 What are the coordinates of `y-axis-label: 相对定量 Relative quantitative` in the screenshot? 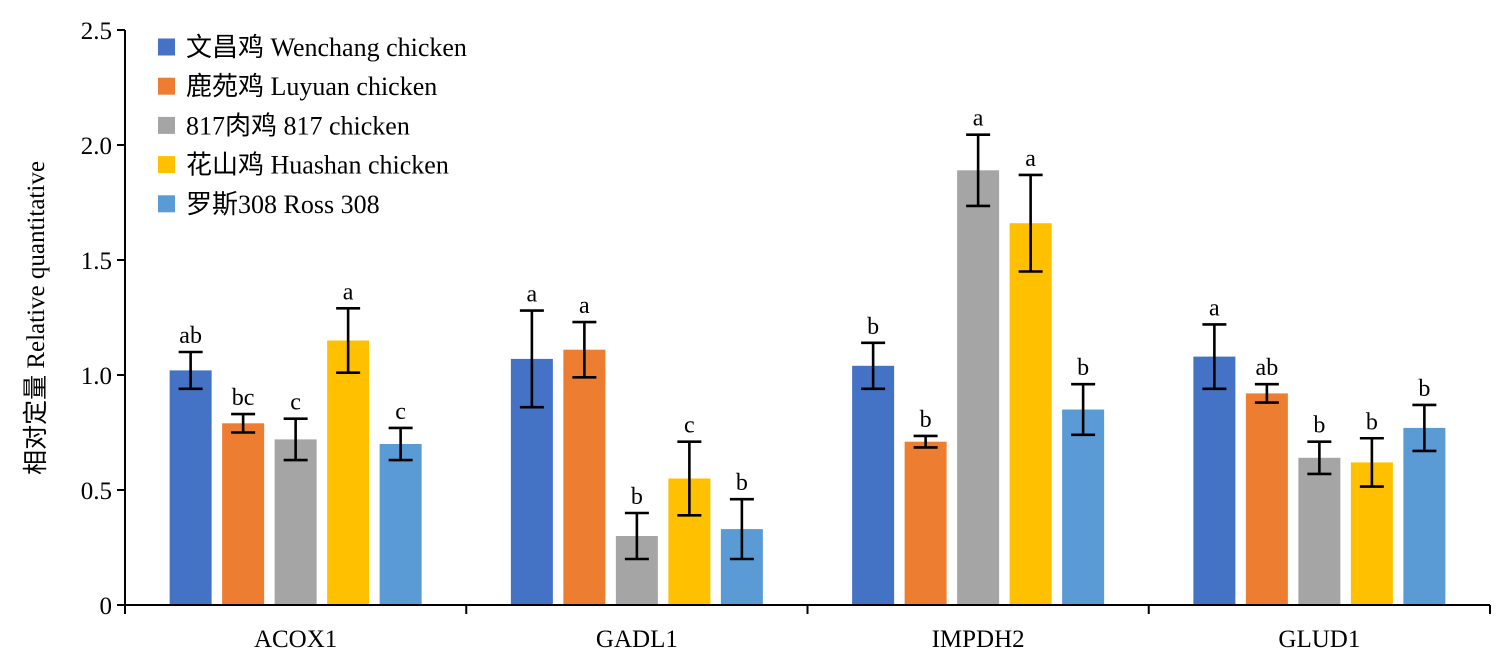 It's located at (36, 318).